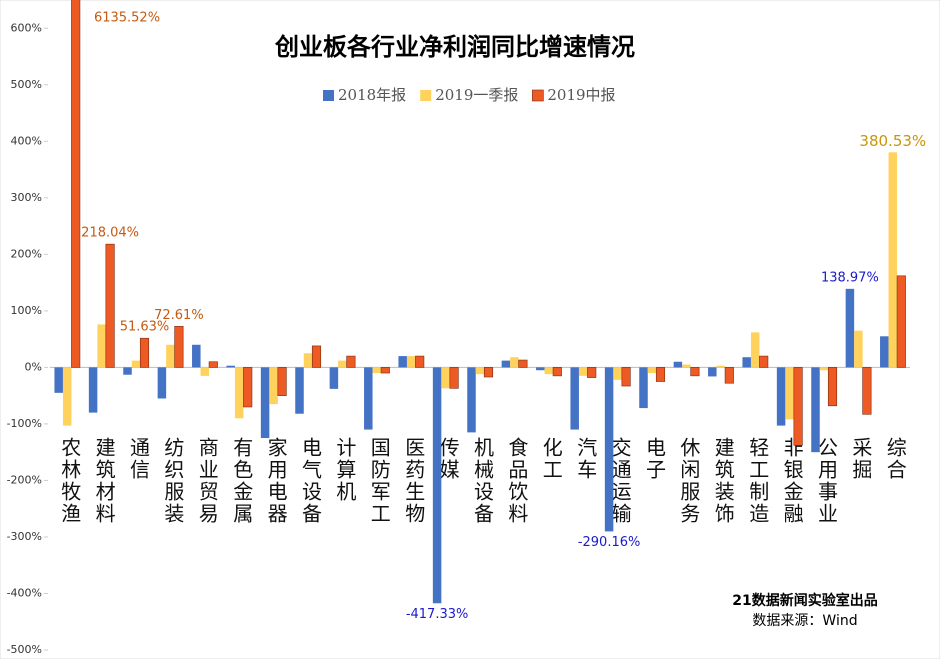 The image size is (940, 659). What do you see at coordinates (476, 95) in the screenshot?
I see `legend-label: 2019一季报` at bounding box center [476, 95].